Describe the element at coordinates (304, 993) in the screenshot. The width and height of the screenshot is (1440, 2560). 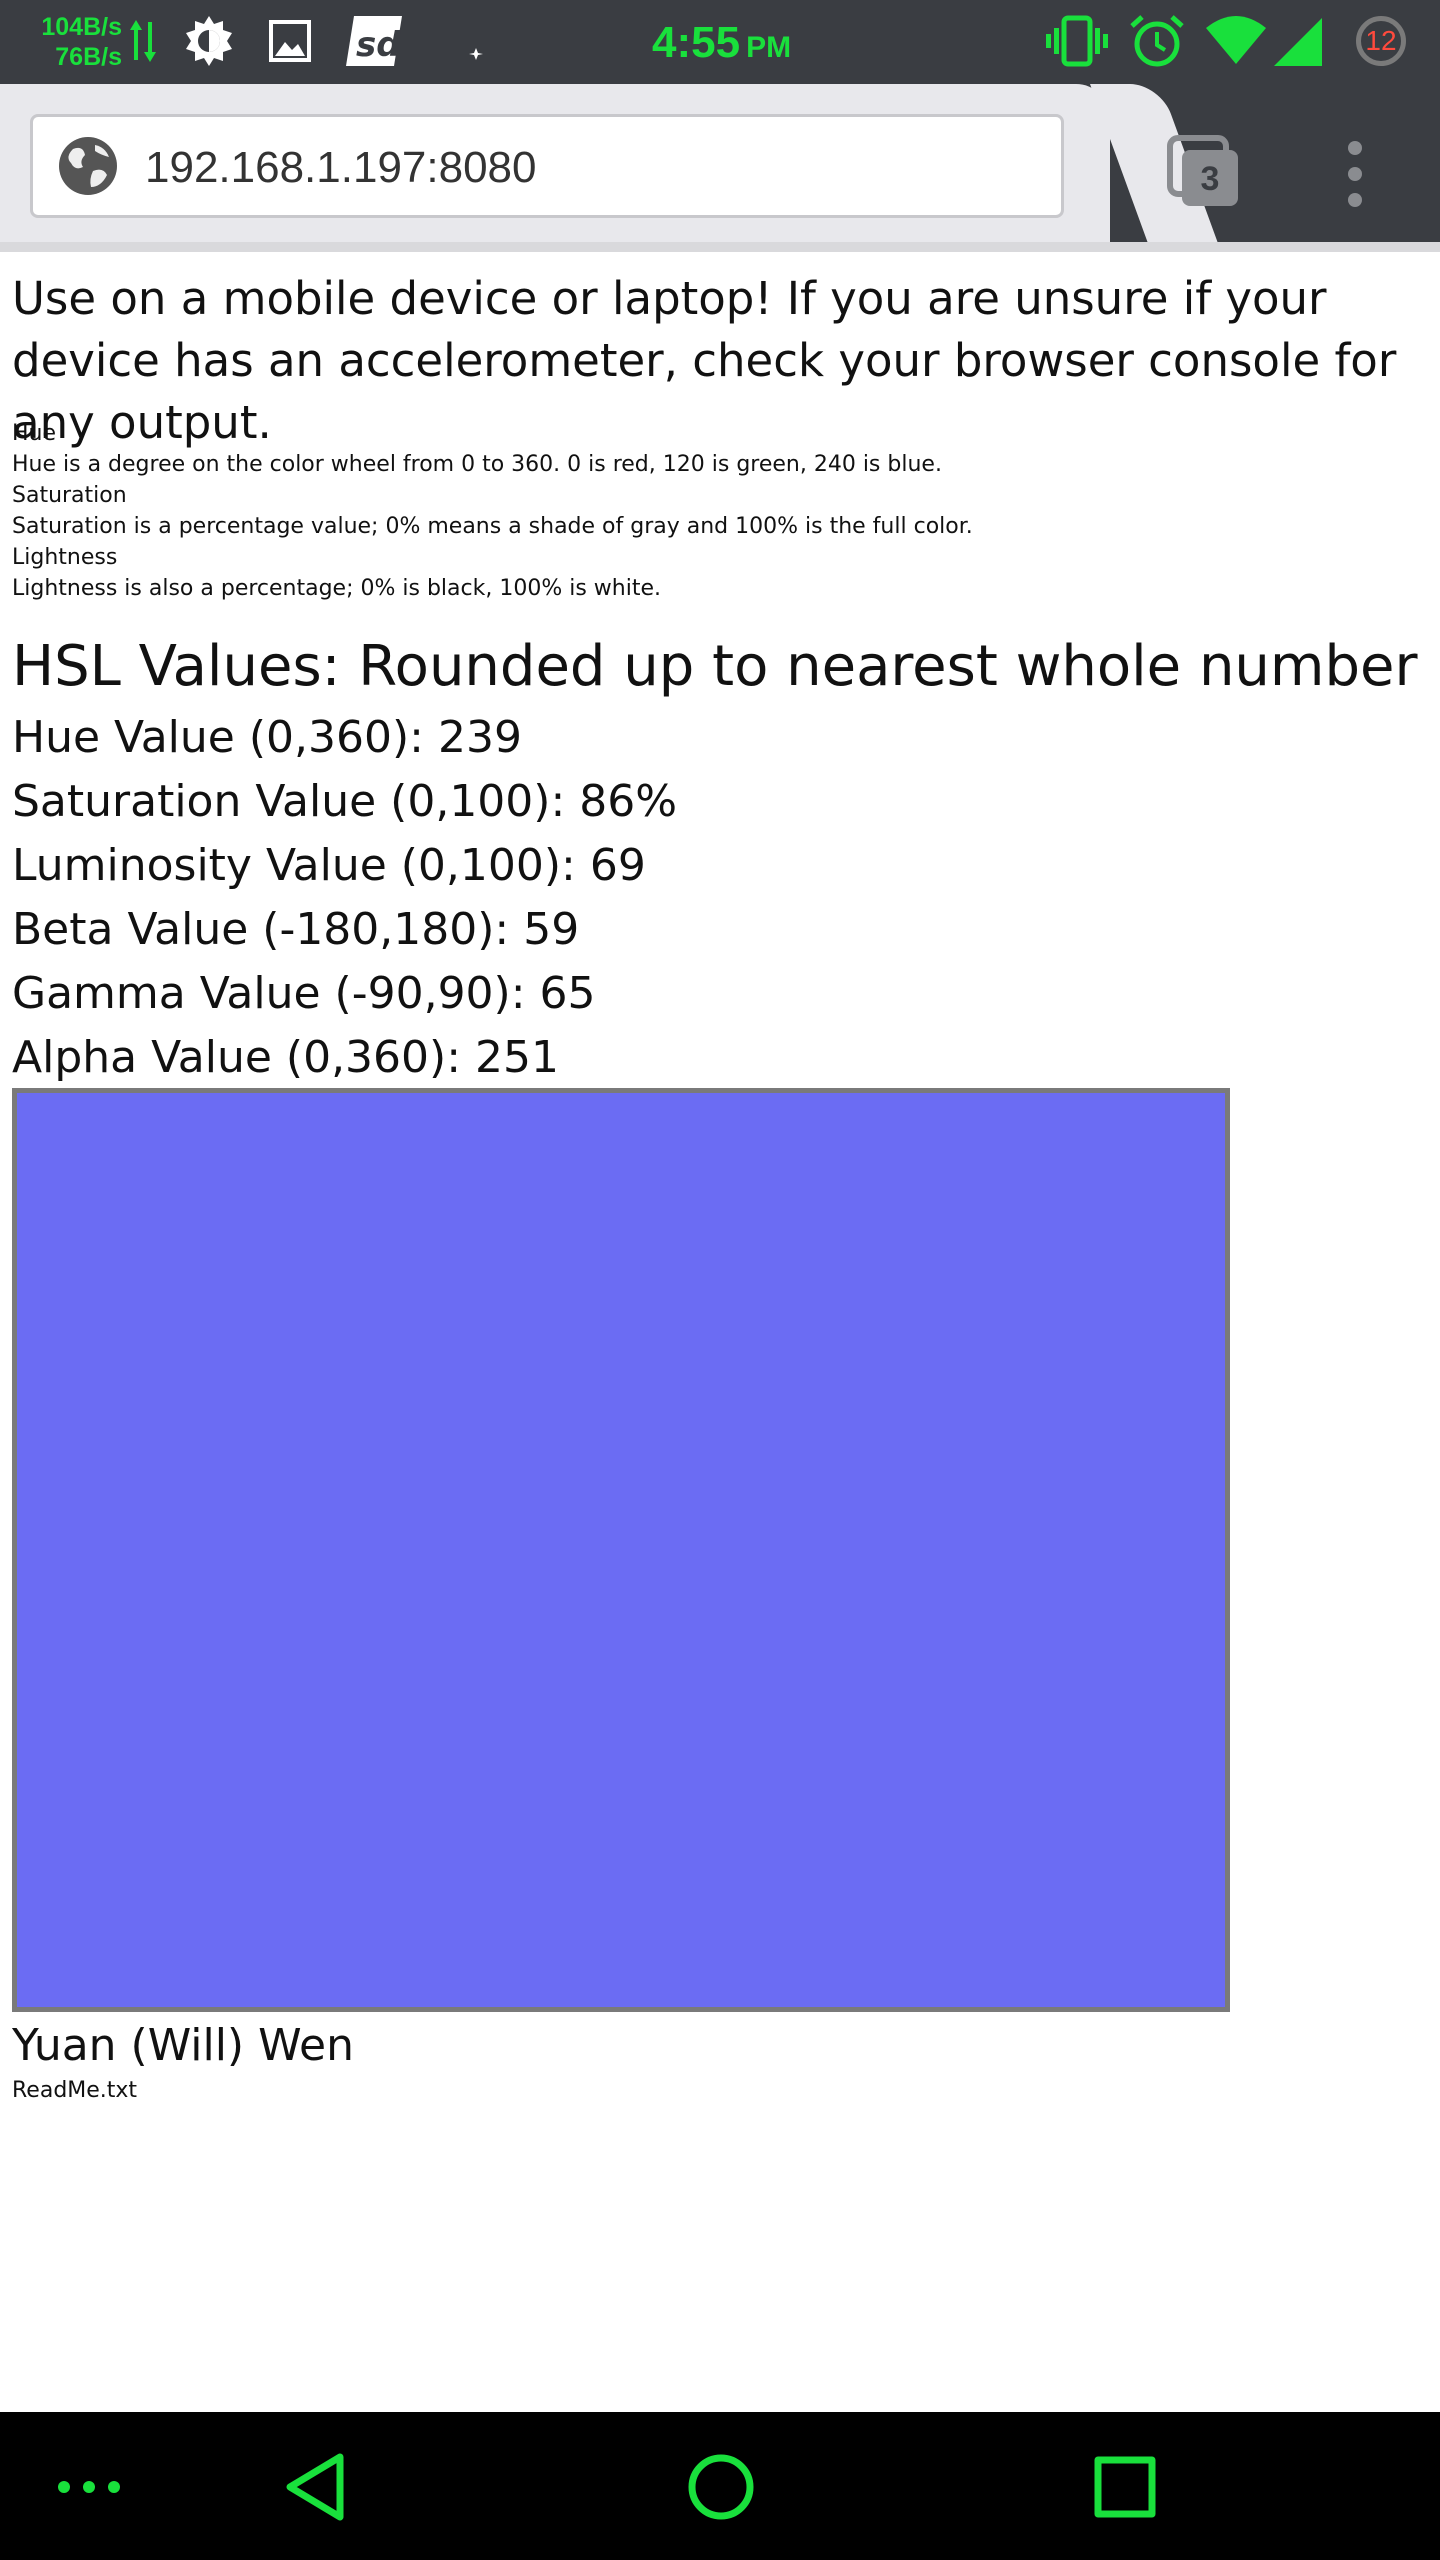
I see `gamma-value: Gamma Value (-90,90): 65` at that location.